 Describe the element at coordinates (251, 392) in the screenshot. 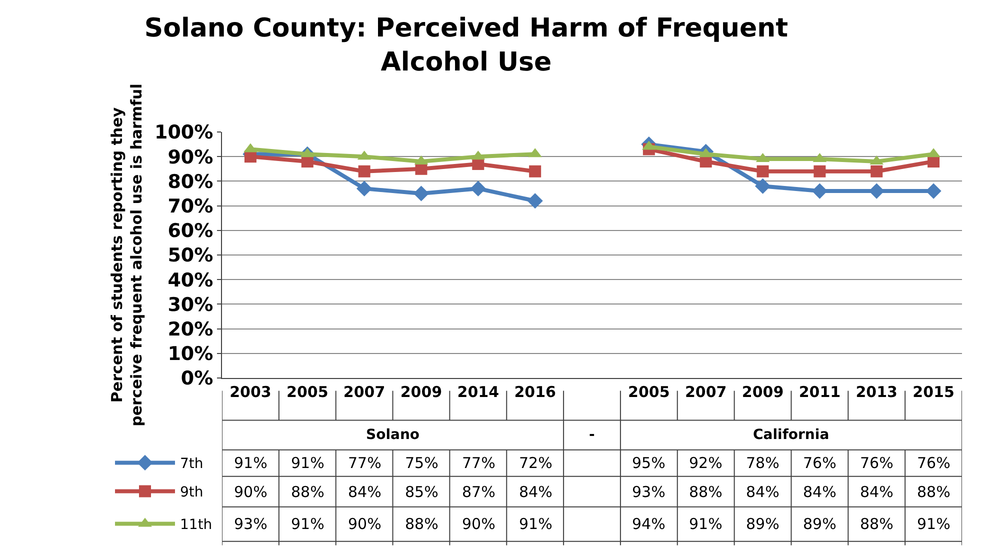

I see `x-tick-label: 2003` at that location.